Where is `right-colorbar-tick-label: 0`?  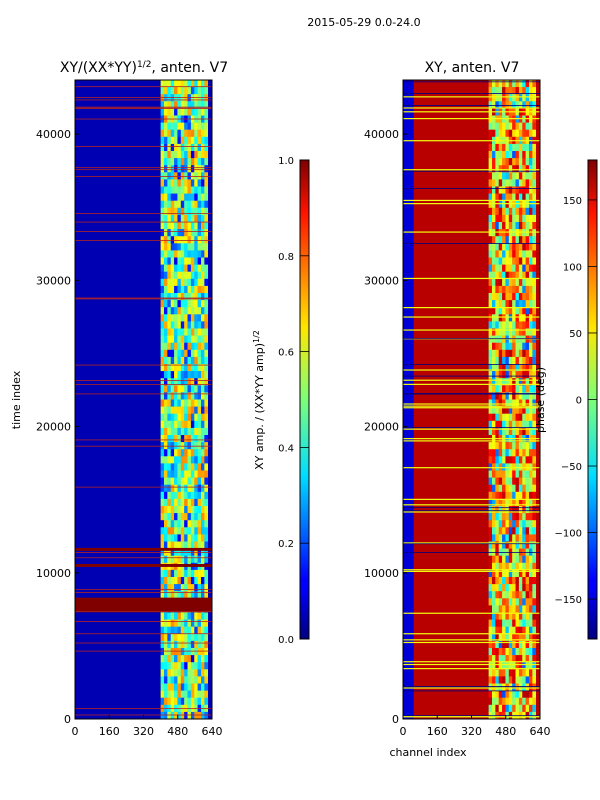
right-colorbar-tick-label: 0 is located at coordinates (579, 401).